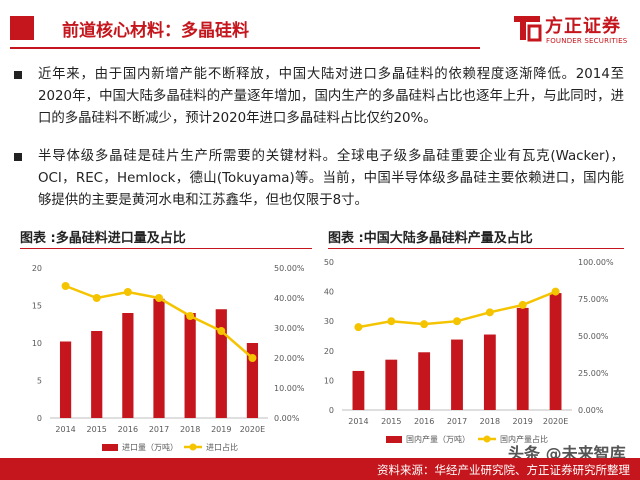 Image resolution: width=640 pixels, height=480 pixels. I want to click on y-tick-left: 5, so click(39, 381).